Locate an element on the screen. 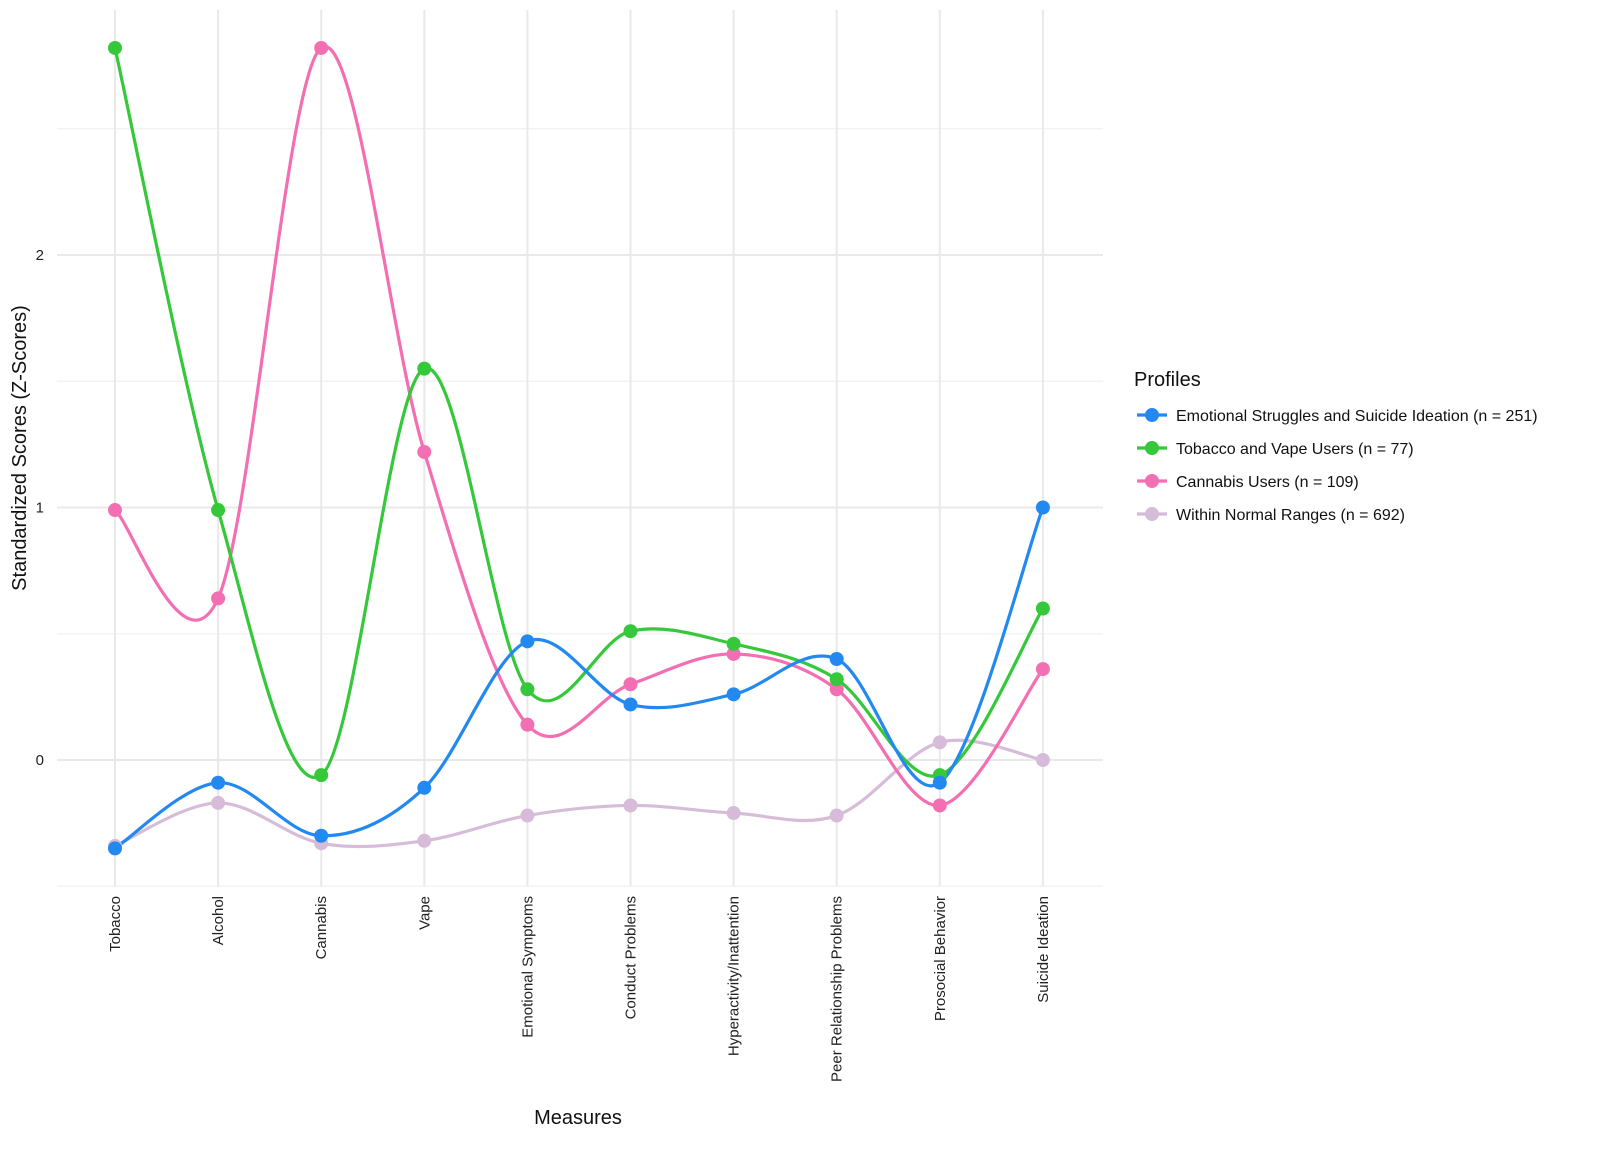 The image size is (1600, 1167). x-tick-label: Suicide Ideation is located at coordinates (1043, 949).